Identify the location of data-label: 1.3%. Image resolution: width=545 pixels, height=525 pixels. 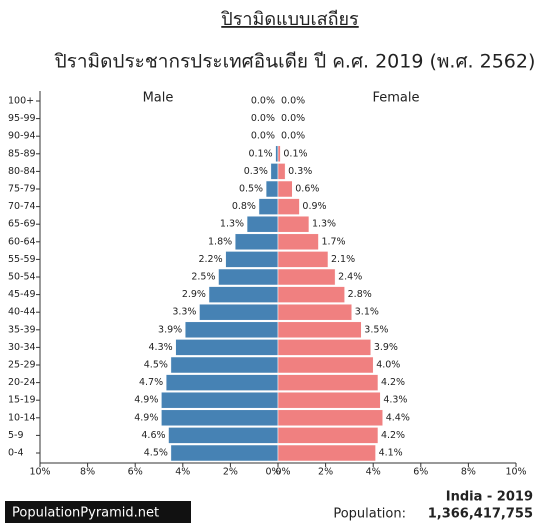
(232, 224).